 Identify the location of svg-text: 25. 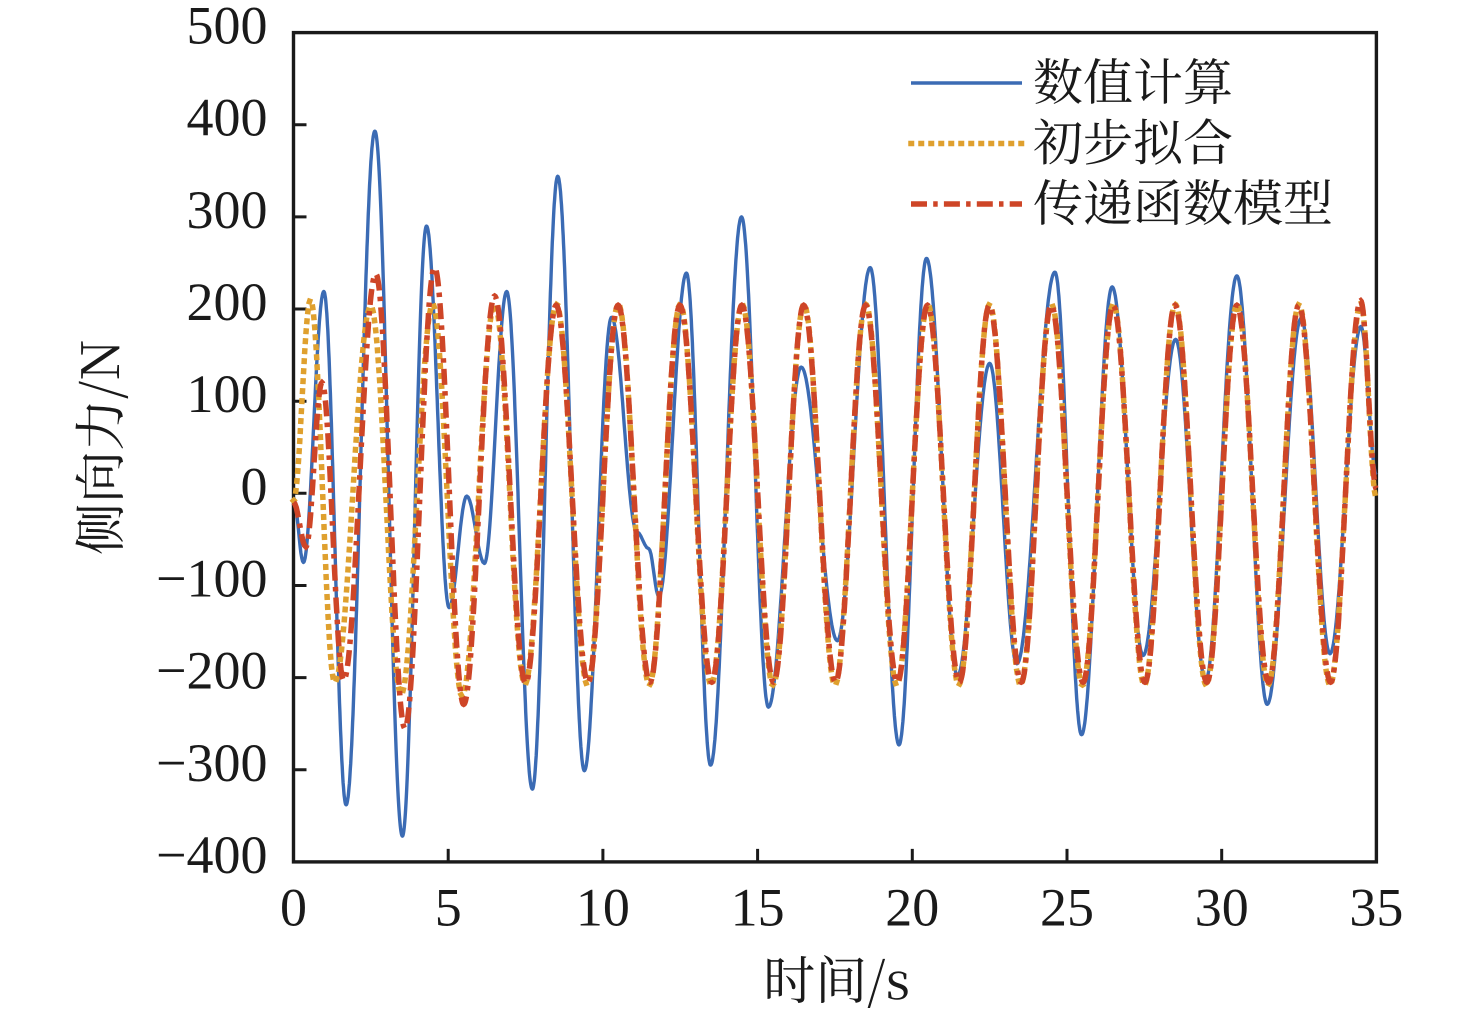
(1067, 908).